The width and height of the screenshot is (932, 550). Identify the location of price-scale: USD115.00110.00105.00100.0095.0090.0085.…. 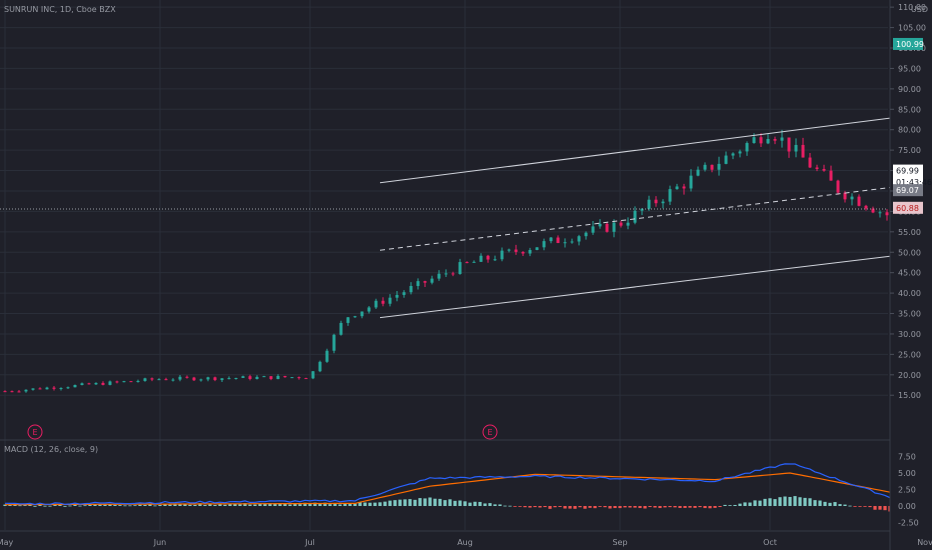
(910, 275).